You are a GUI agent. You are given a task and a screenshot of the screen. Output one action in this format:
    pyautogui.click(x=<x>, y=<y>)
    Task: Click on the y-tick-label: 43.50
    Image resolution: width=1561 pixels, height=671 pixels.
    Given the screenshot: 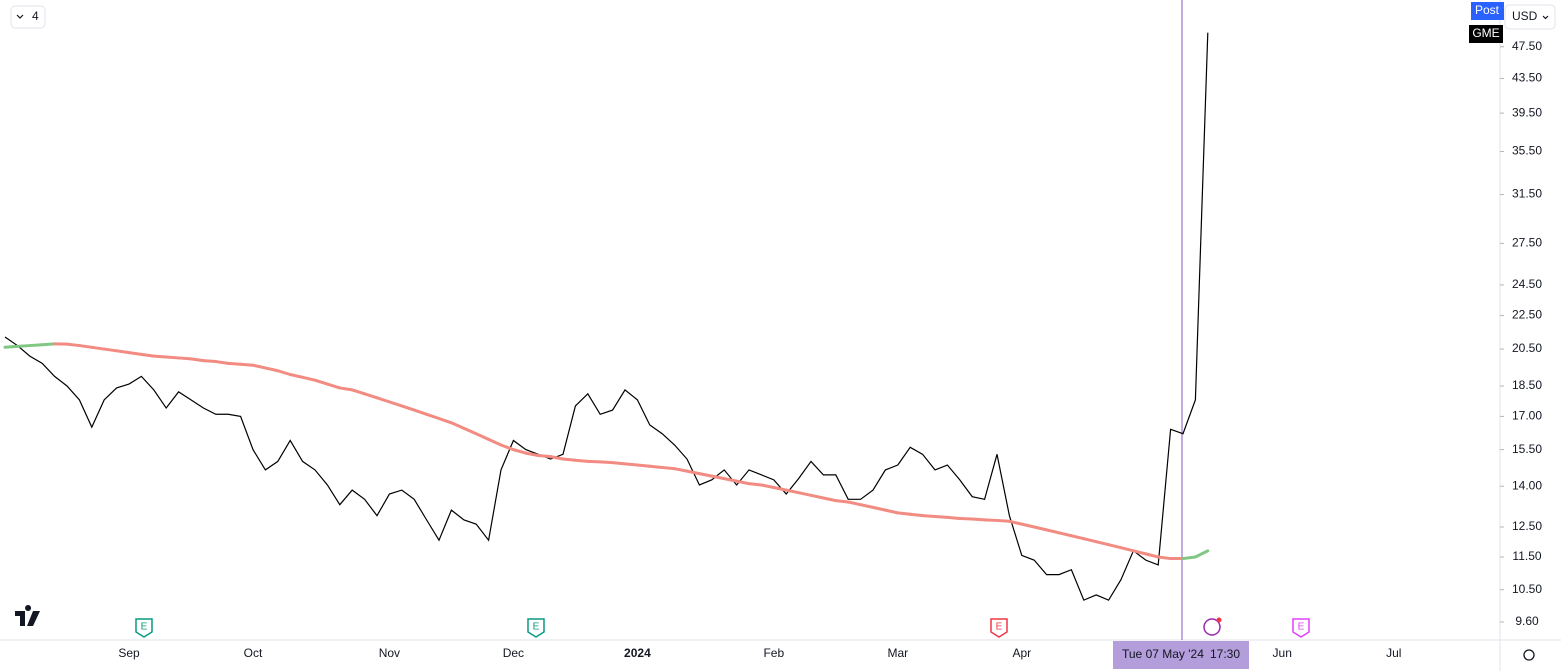 What is the action you would take?
    pyautogui.click(x=1527, y=78)
    